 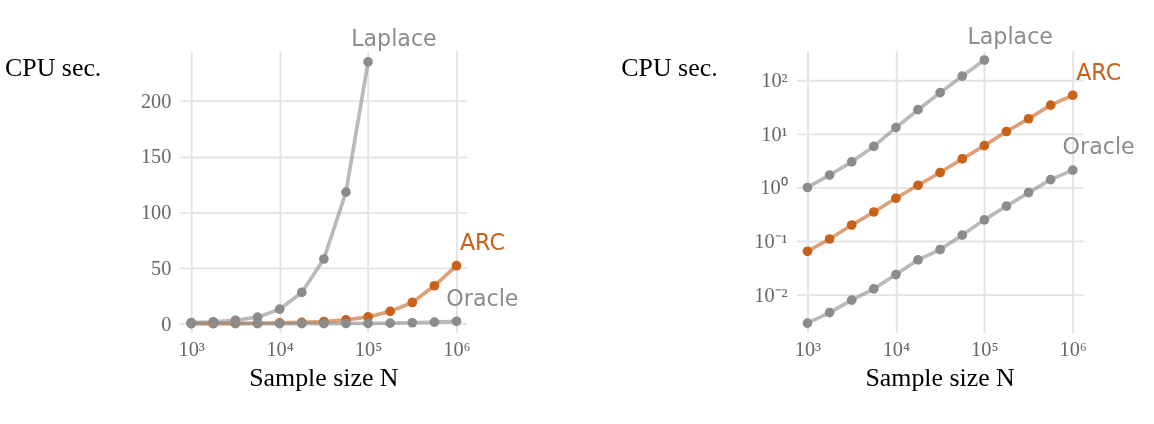 I want to click on y-tick-label: 100, so click(x=156, y=212).